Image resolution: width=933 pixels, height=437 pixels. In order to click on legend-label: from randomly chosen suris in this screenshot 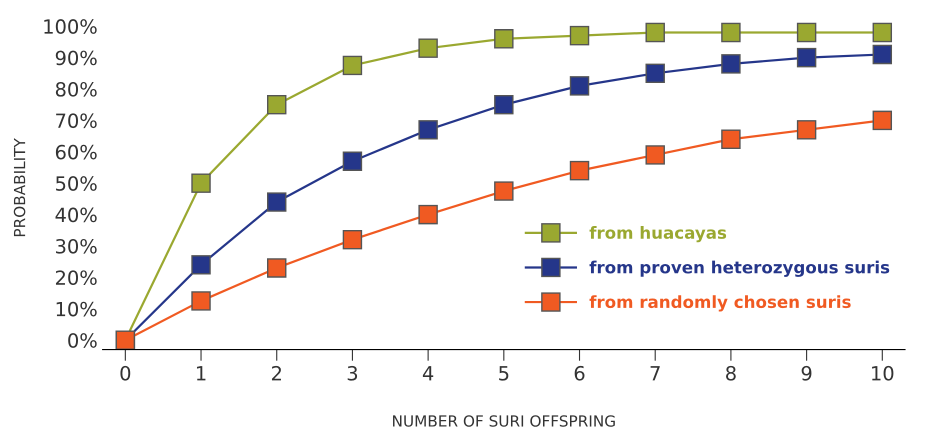, I will do `click(720, 303)`.